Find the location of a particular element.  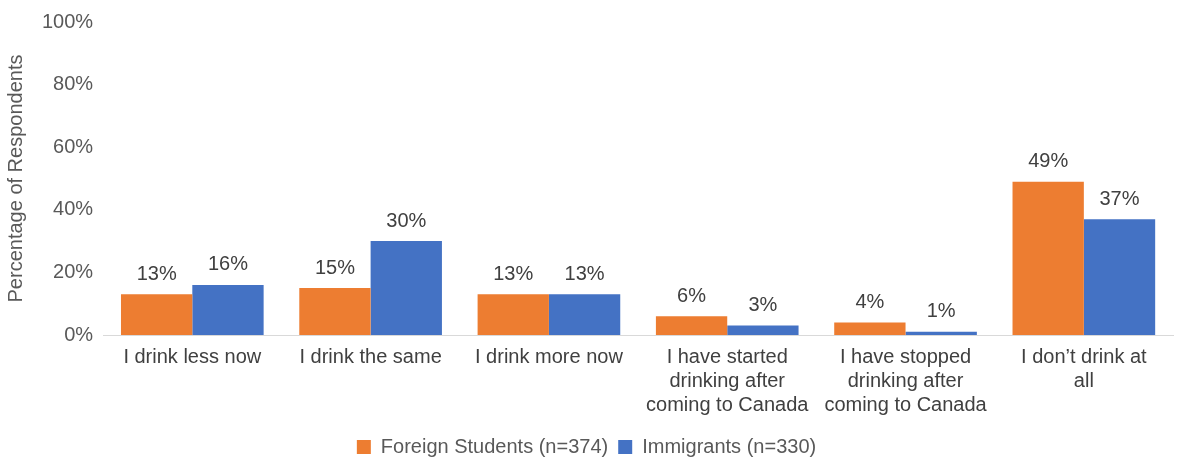

data-label: 1% is located at coordinates (941, 310).